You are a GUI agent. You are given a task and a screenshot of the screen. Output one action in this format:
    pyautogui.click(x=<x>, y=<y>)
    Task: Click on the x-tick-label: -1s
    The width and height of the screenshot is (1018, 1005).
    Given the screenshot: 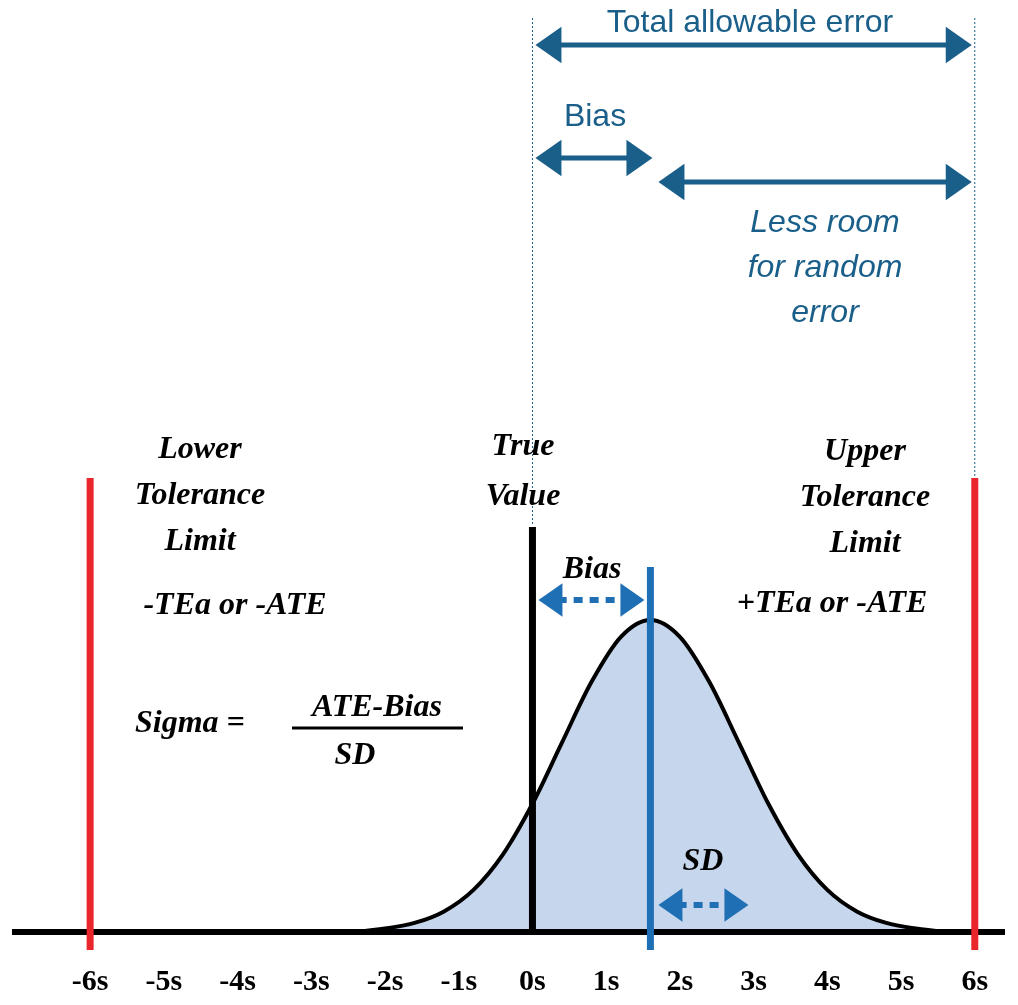 What is the action you would take?
    pyautogui.click(x=459, y=979)
    